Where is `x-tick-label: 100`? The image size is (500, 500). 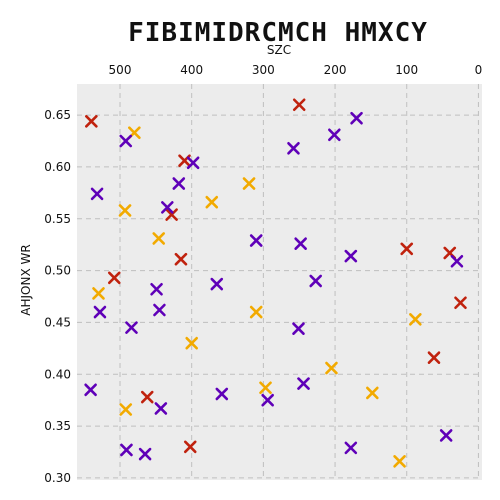 x-tick-label: 100 is located at coordinates (406, 70).